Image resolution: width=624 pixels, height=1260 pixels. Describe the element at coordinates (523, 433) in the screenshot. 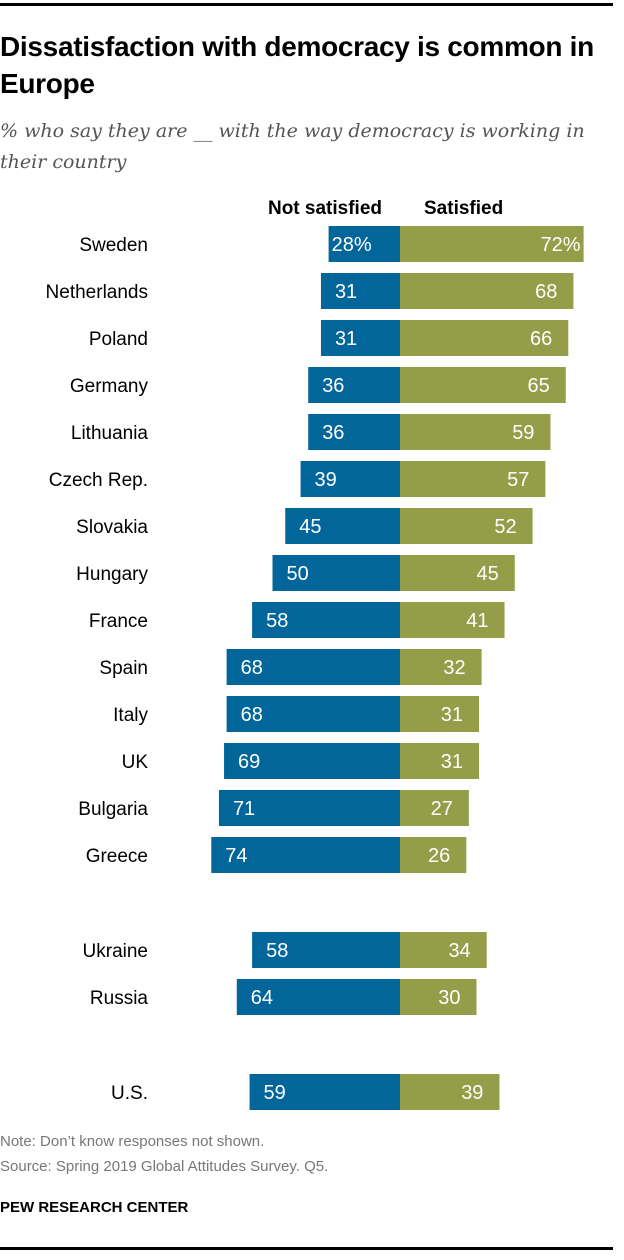

I see `data-label-satisfied: 59` at that location.